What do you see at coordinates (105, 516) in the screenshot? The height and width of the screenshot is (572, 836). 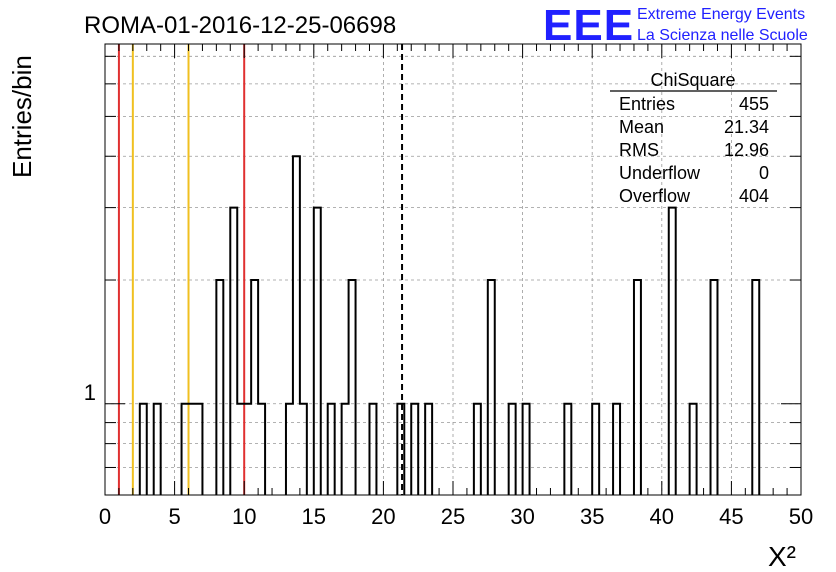 I see `x-tick-label: 0` at bounding box center [105, 516].